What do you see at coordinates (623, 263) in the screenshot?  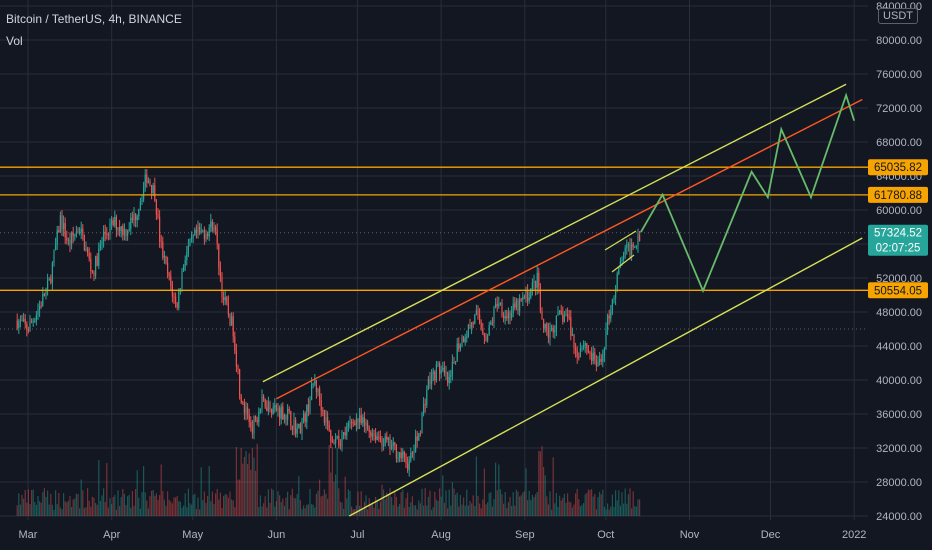 I see `flag-lower-line` at bounding box center [623, 263].